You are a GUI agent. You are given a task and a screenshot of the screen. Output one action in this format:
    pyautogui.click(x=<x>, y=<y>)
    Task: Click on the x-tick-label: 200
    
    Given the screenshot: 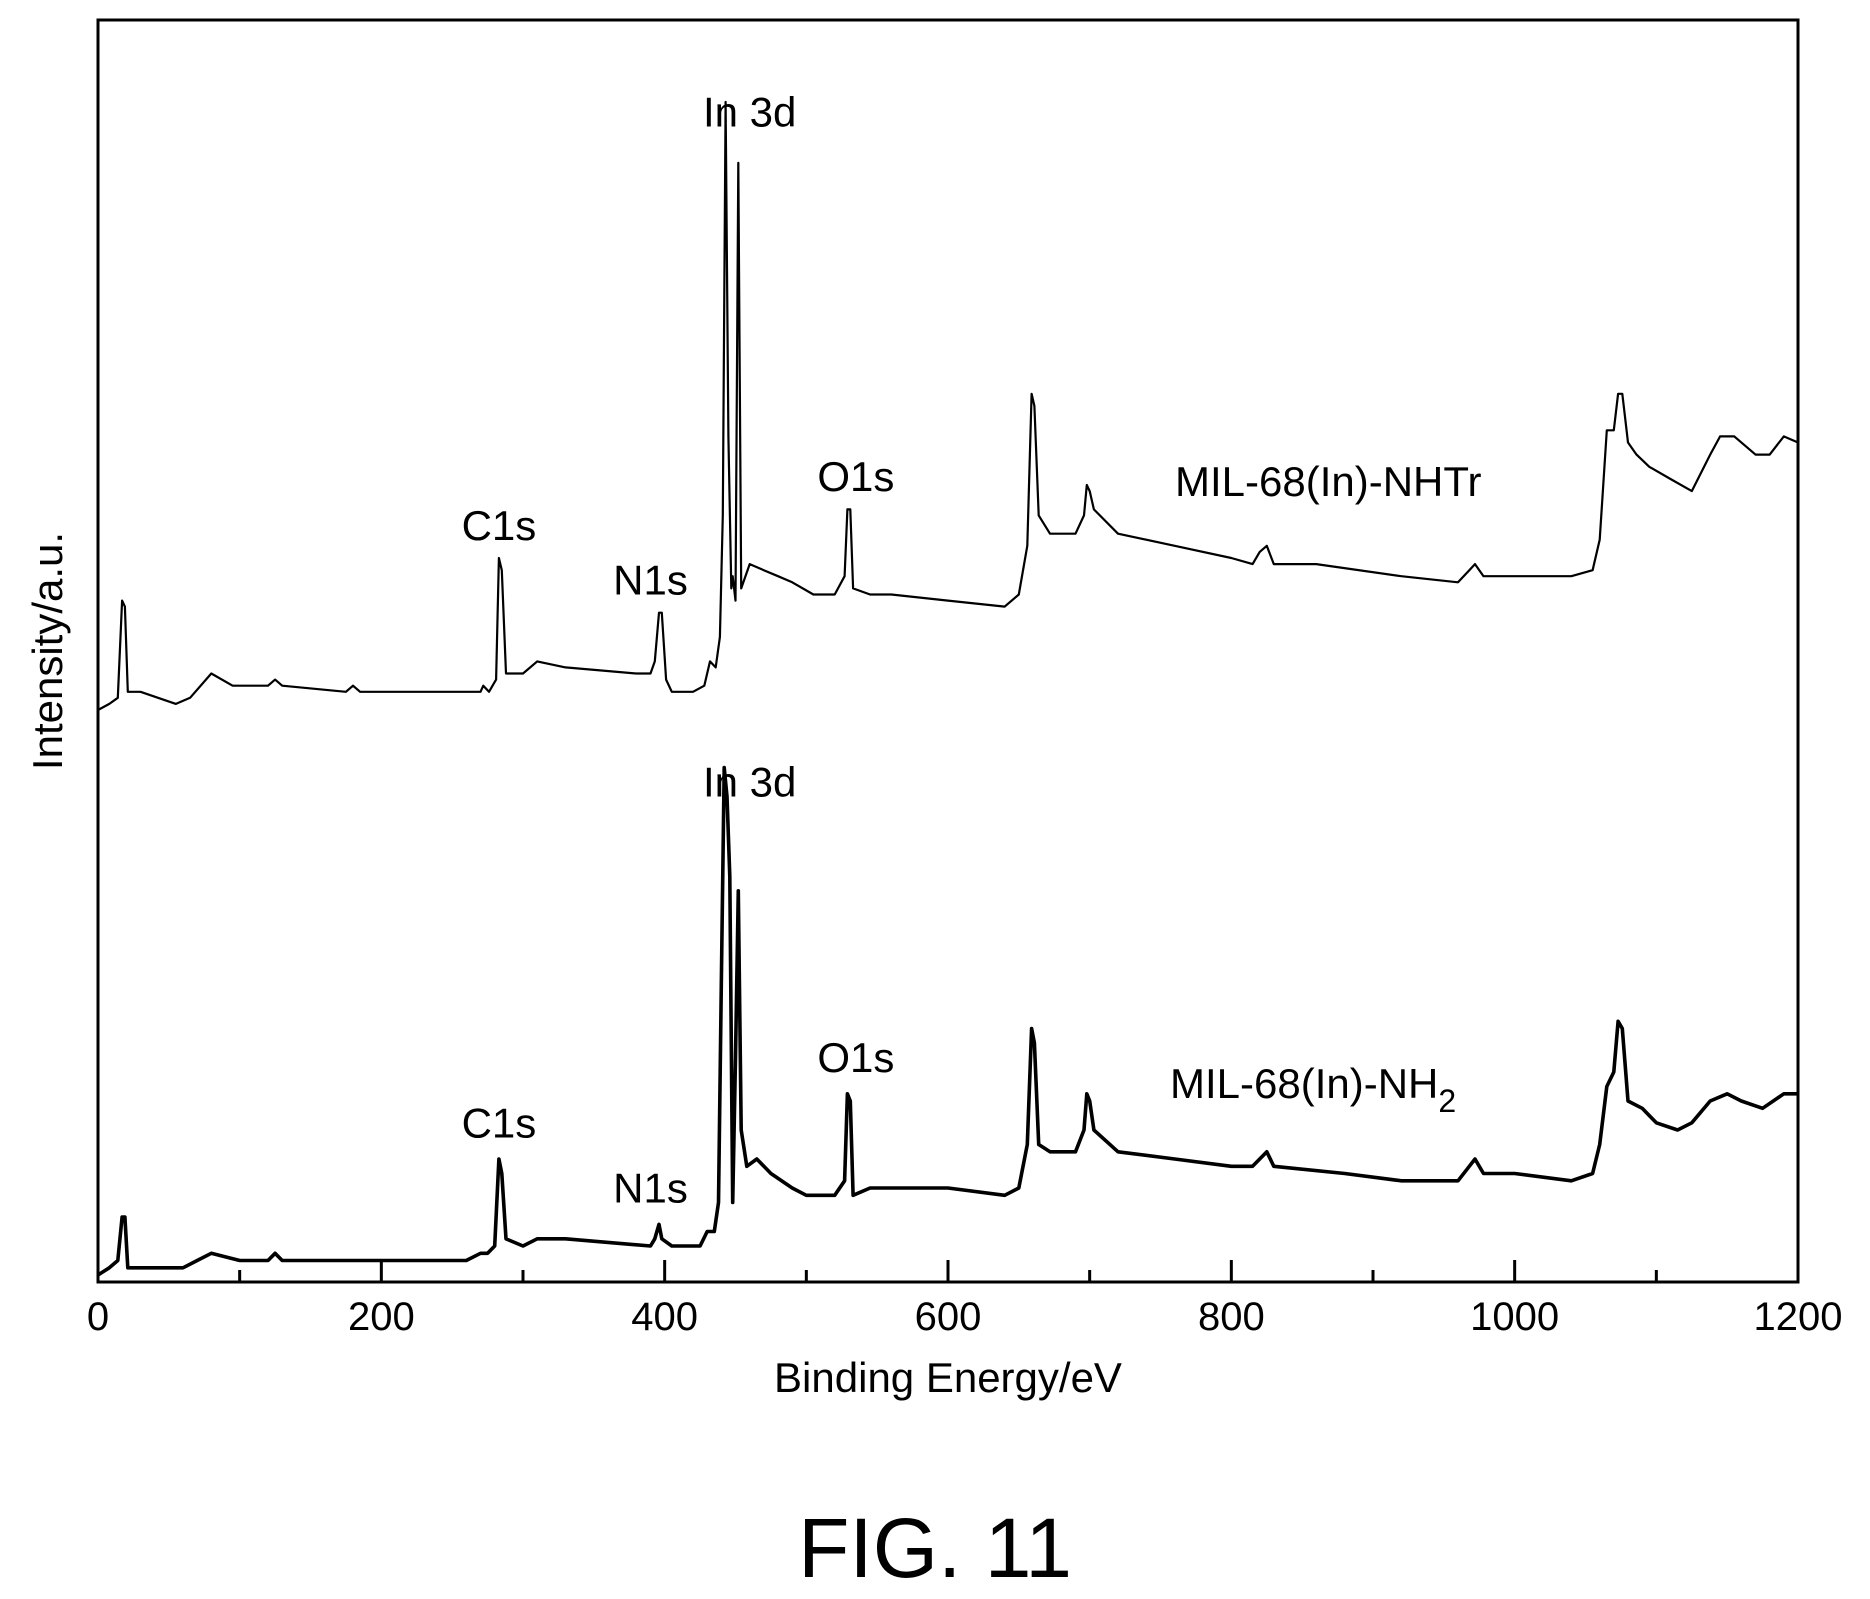 What is the action you would take?
    pyautogui.click(x=381, y=1317)
    